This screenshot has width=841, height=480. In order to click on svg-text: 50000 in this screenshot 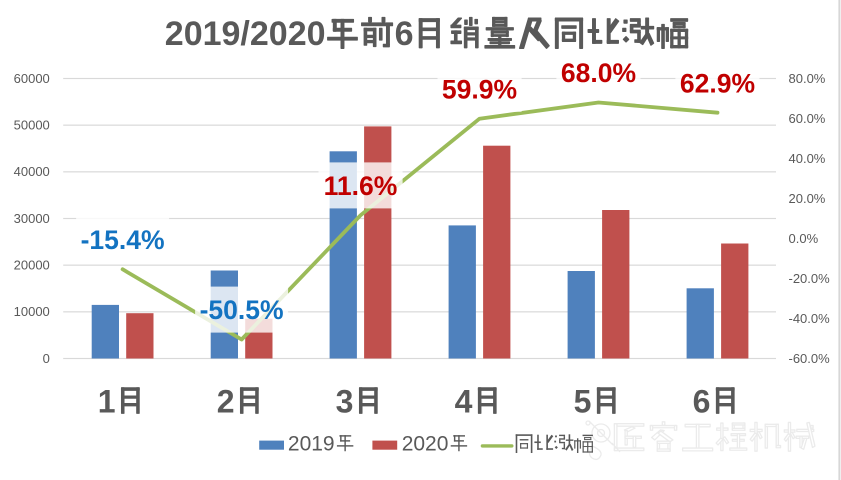, I will do `click(32, 125)`.